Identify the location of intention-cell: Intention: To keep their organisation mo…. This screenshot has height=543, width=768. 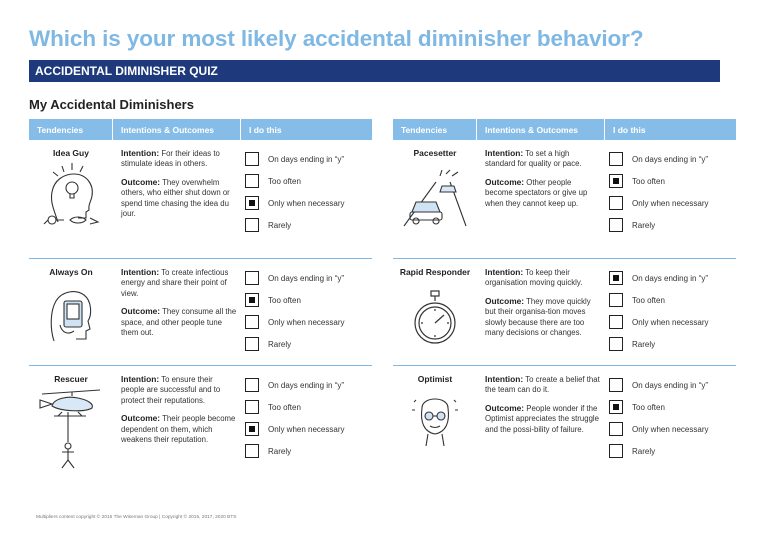
(541, 312).